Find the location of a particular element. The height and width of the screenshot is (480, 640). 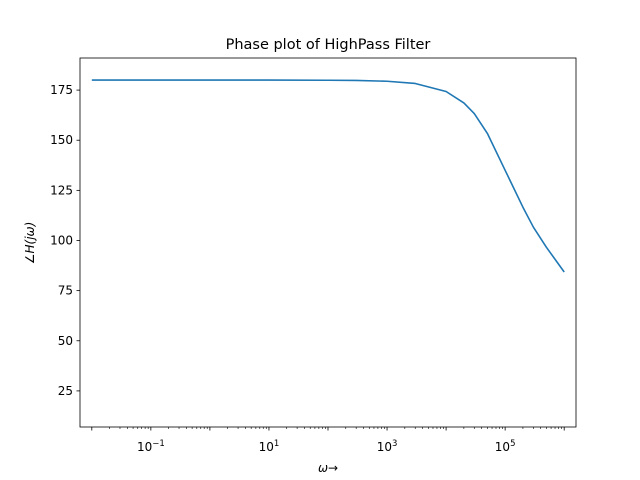

x-axis-label: ω→ is located at coordinates (328, 468).